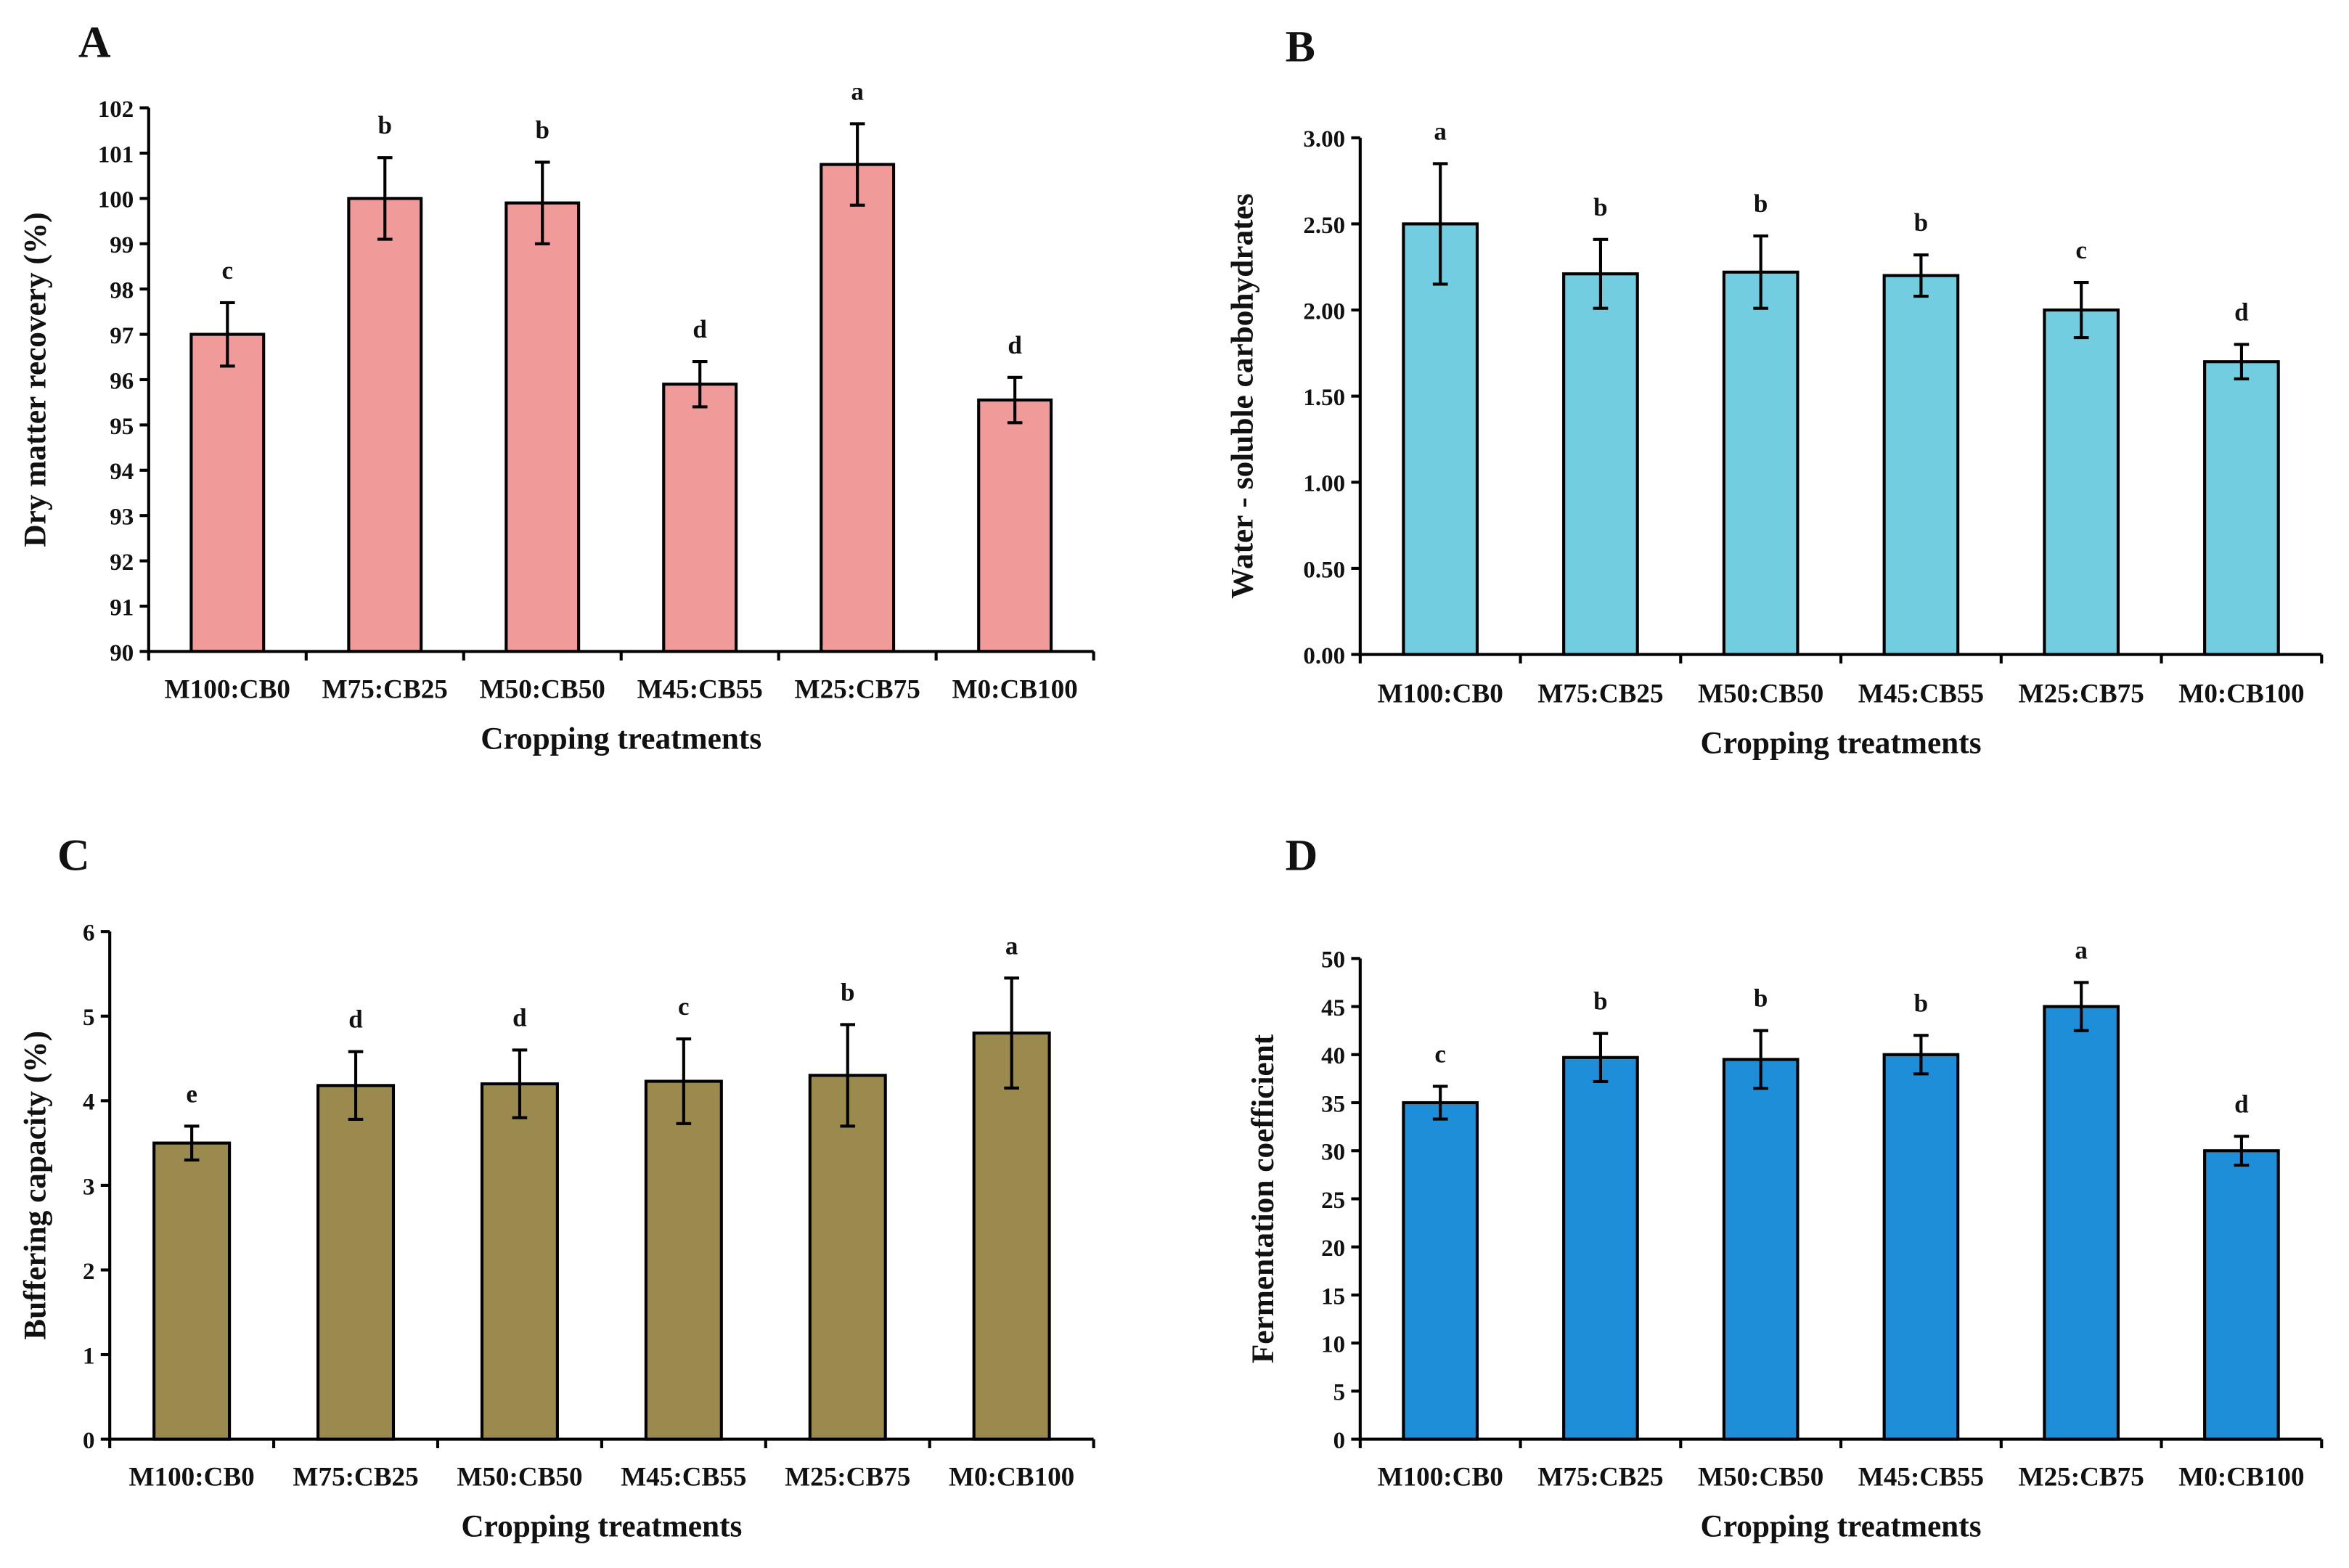  I want to click on panel-letter: B, so click(1300, 48).